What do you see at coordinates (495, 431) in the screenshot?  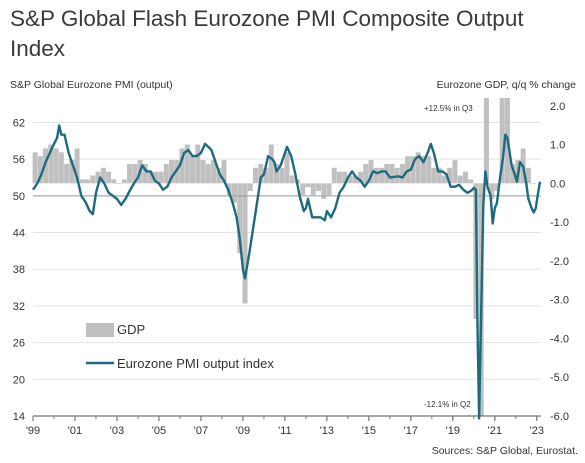 I see `x-tick-label: '21` at bounding box center [495, 431].